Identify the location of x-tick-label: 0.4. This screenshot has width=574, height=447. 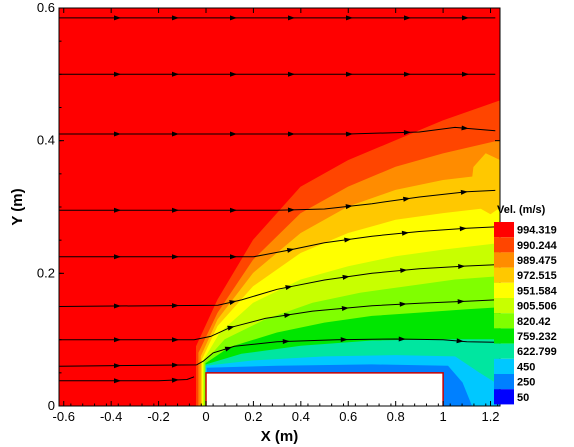
(301, 416).